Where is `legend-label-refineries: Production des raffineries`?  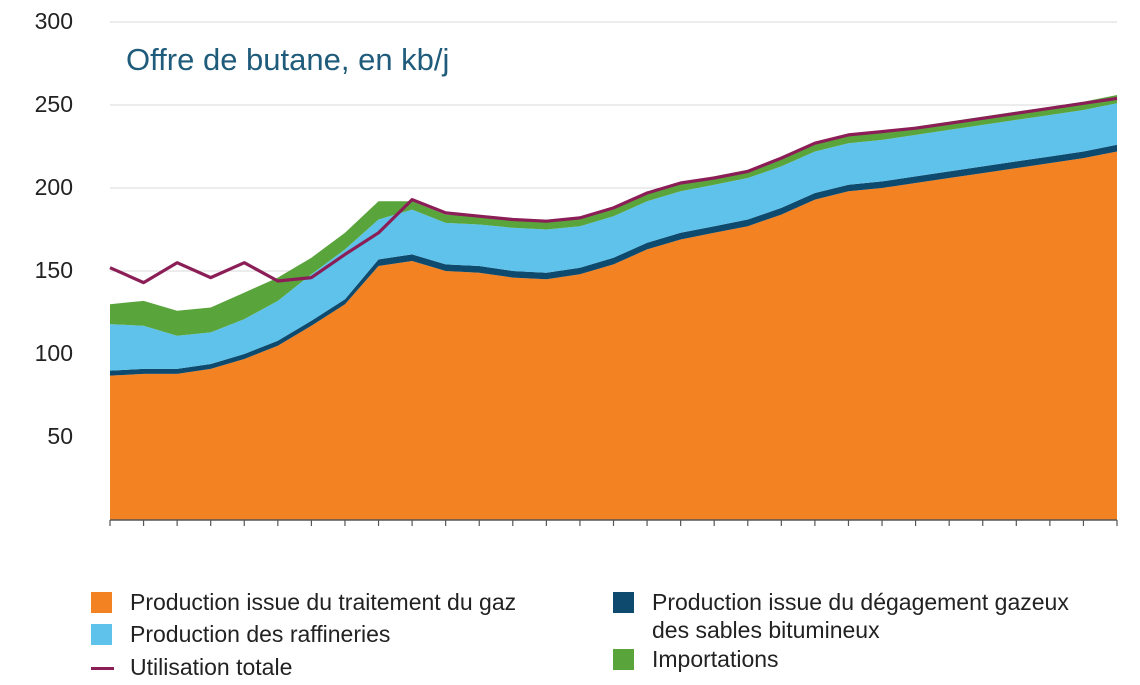 legend-label-refineries: Production des raffineries is located at coordinates (260, 634).